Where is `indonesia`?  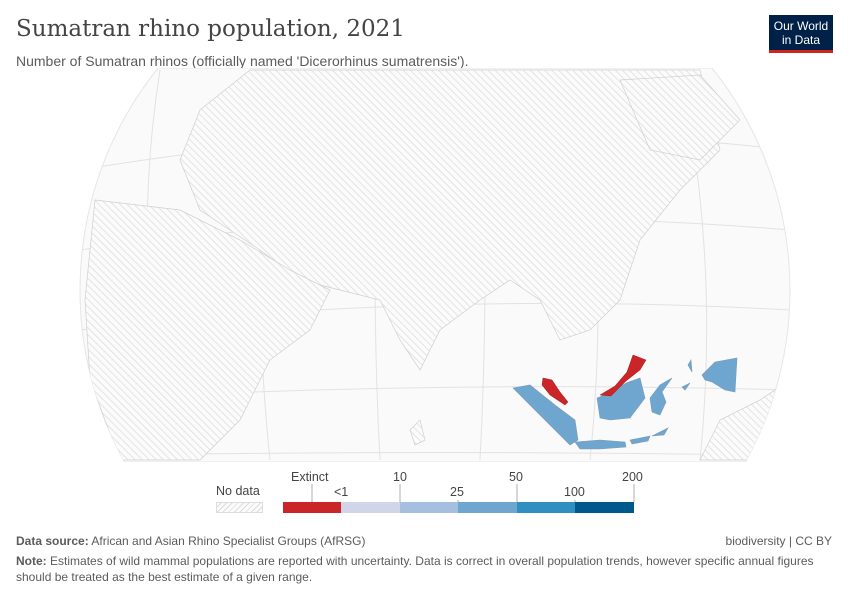 indonesia is located at coordinates (625, 403).